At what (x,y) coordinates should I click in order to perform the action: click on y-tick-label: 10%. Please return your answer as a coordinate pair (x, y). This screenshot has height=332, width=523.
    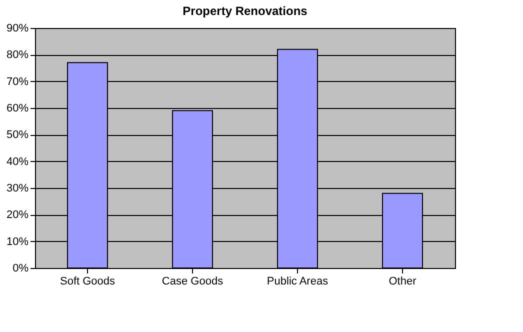
    Looking at the image, I should click on (17, 242).